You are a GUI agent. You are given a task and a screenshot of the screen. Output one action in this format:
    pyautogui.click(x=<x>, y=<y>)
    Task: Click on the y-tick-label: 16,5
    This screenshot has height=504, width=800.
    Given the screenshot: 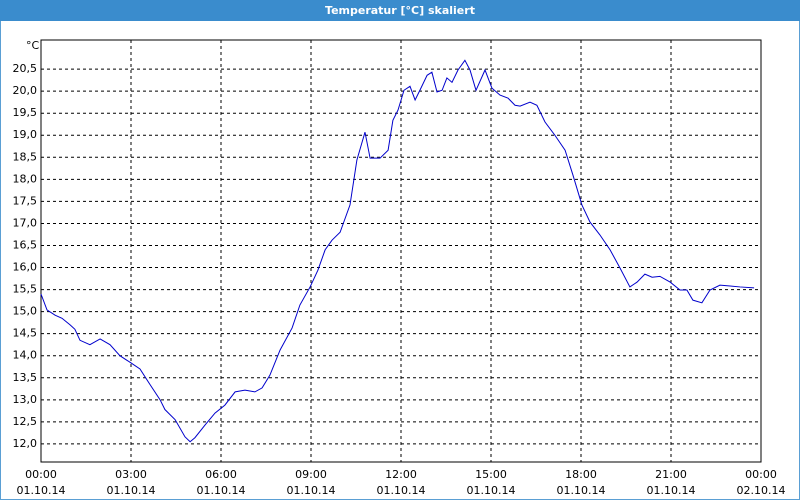 What is the action you would take?
    pyautogui.click(x=25, y=244)
    